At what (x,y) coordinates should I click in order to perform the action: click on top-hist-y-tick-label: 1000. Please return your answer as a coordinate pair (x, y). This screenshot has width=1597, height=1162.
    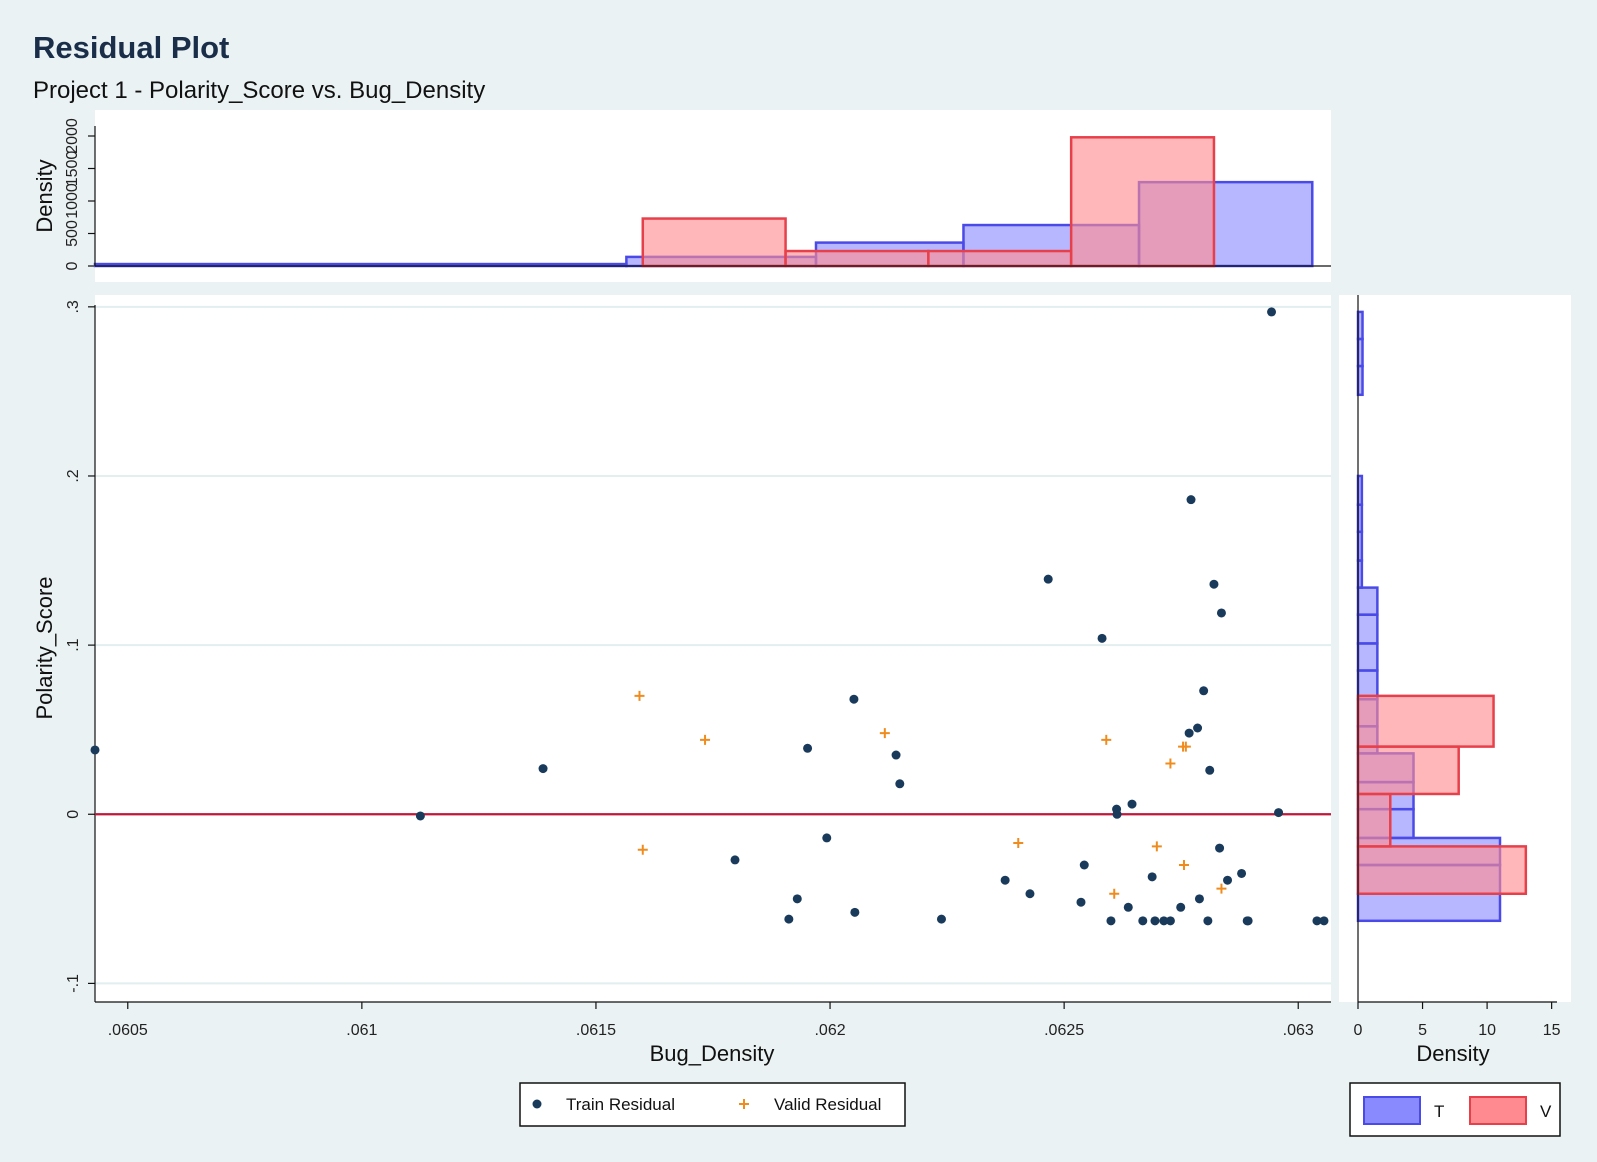
    Looking at the image, I should click on (72, 201).